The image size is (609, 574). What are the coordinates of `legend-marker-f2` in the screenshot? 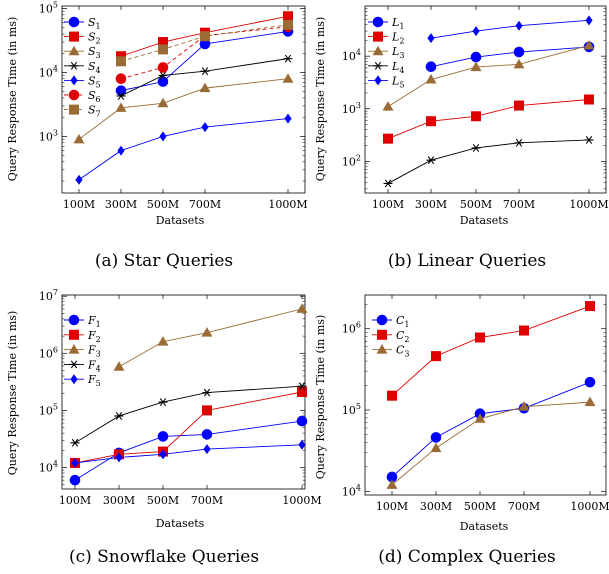 It's located at (74, 334).